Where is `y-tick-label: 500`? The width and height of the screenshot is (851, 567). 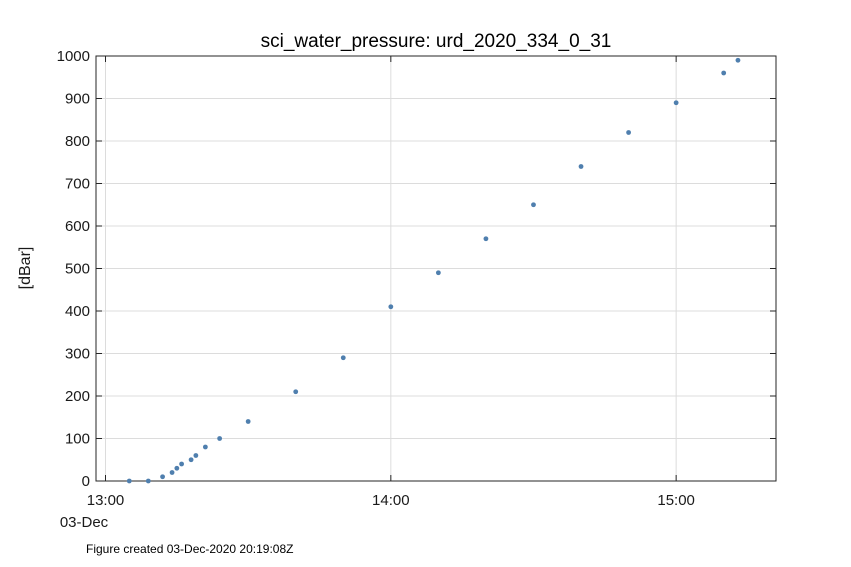 y-tick-label: 500 is located at coordinates (77, 269).